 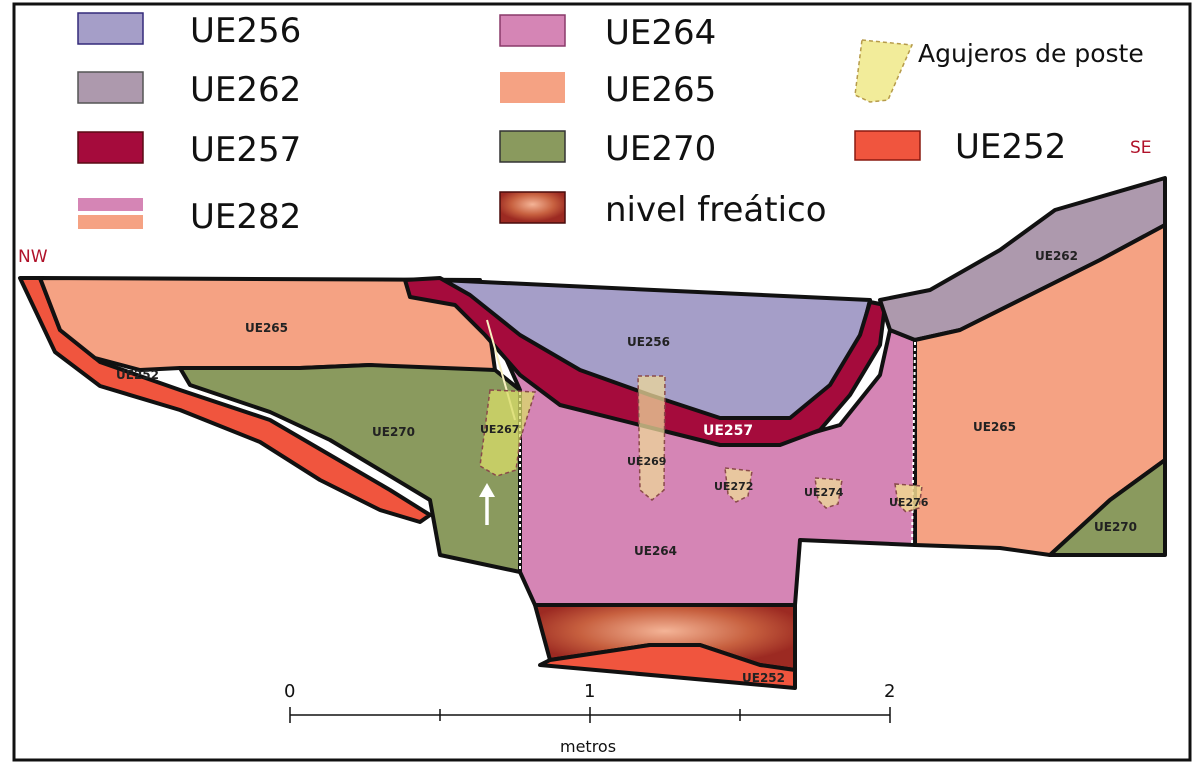 What do you see at coordinates (110, 222) in the screenshot?
I see `legend-swatch-ue282-bottom` at bounding box center [110, 222].